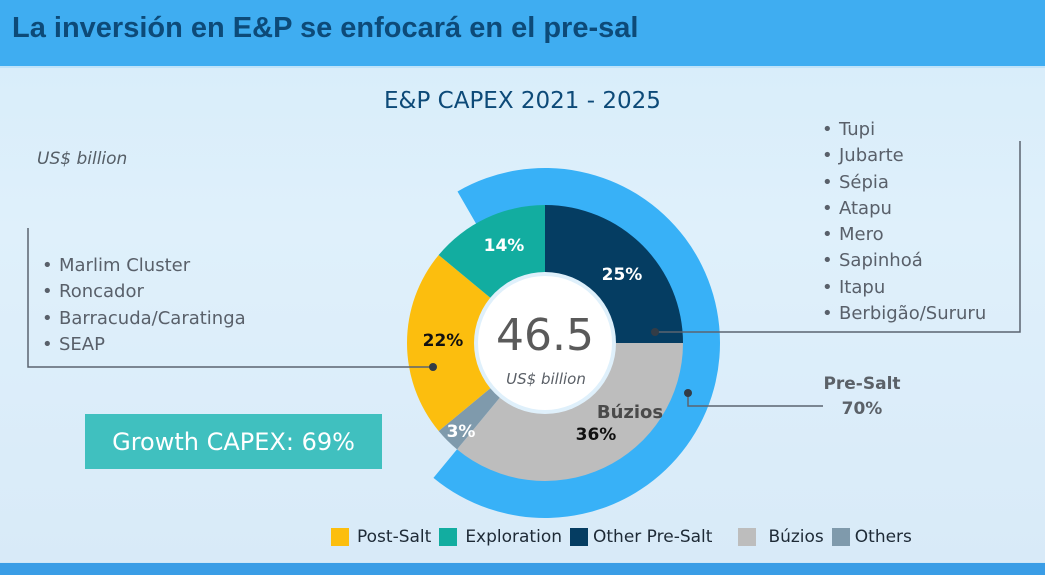 This screenshot has height=575, width=1045. I want to click on other-pre-salt-connector, so click(838, 237).